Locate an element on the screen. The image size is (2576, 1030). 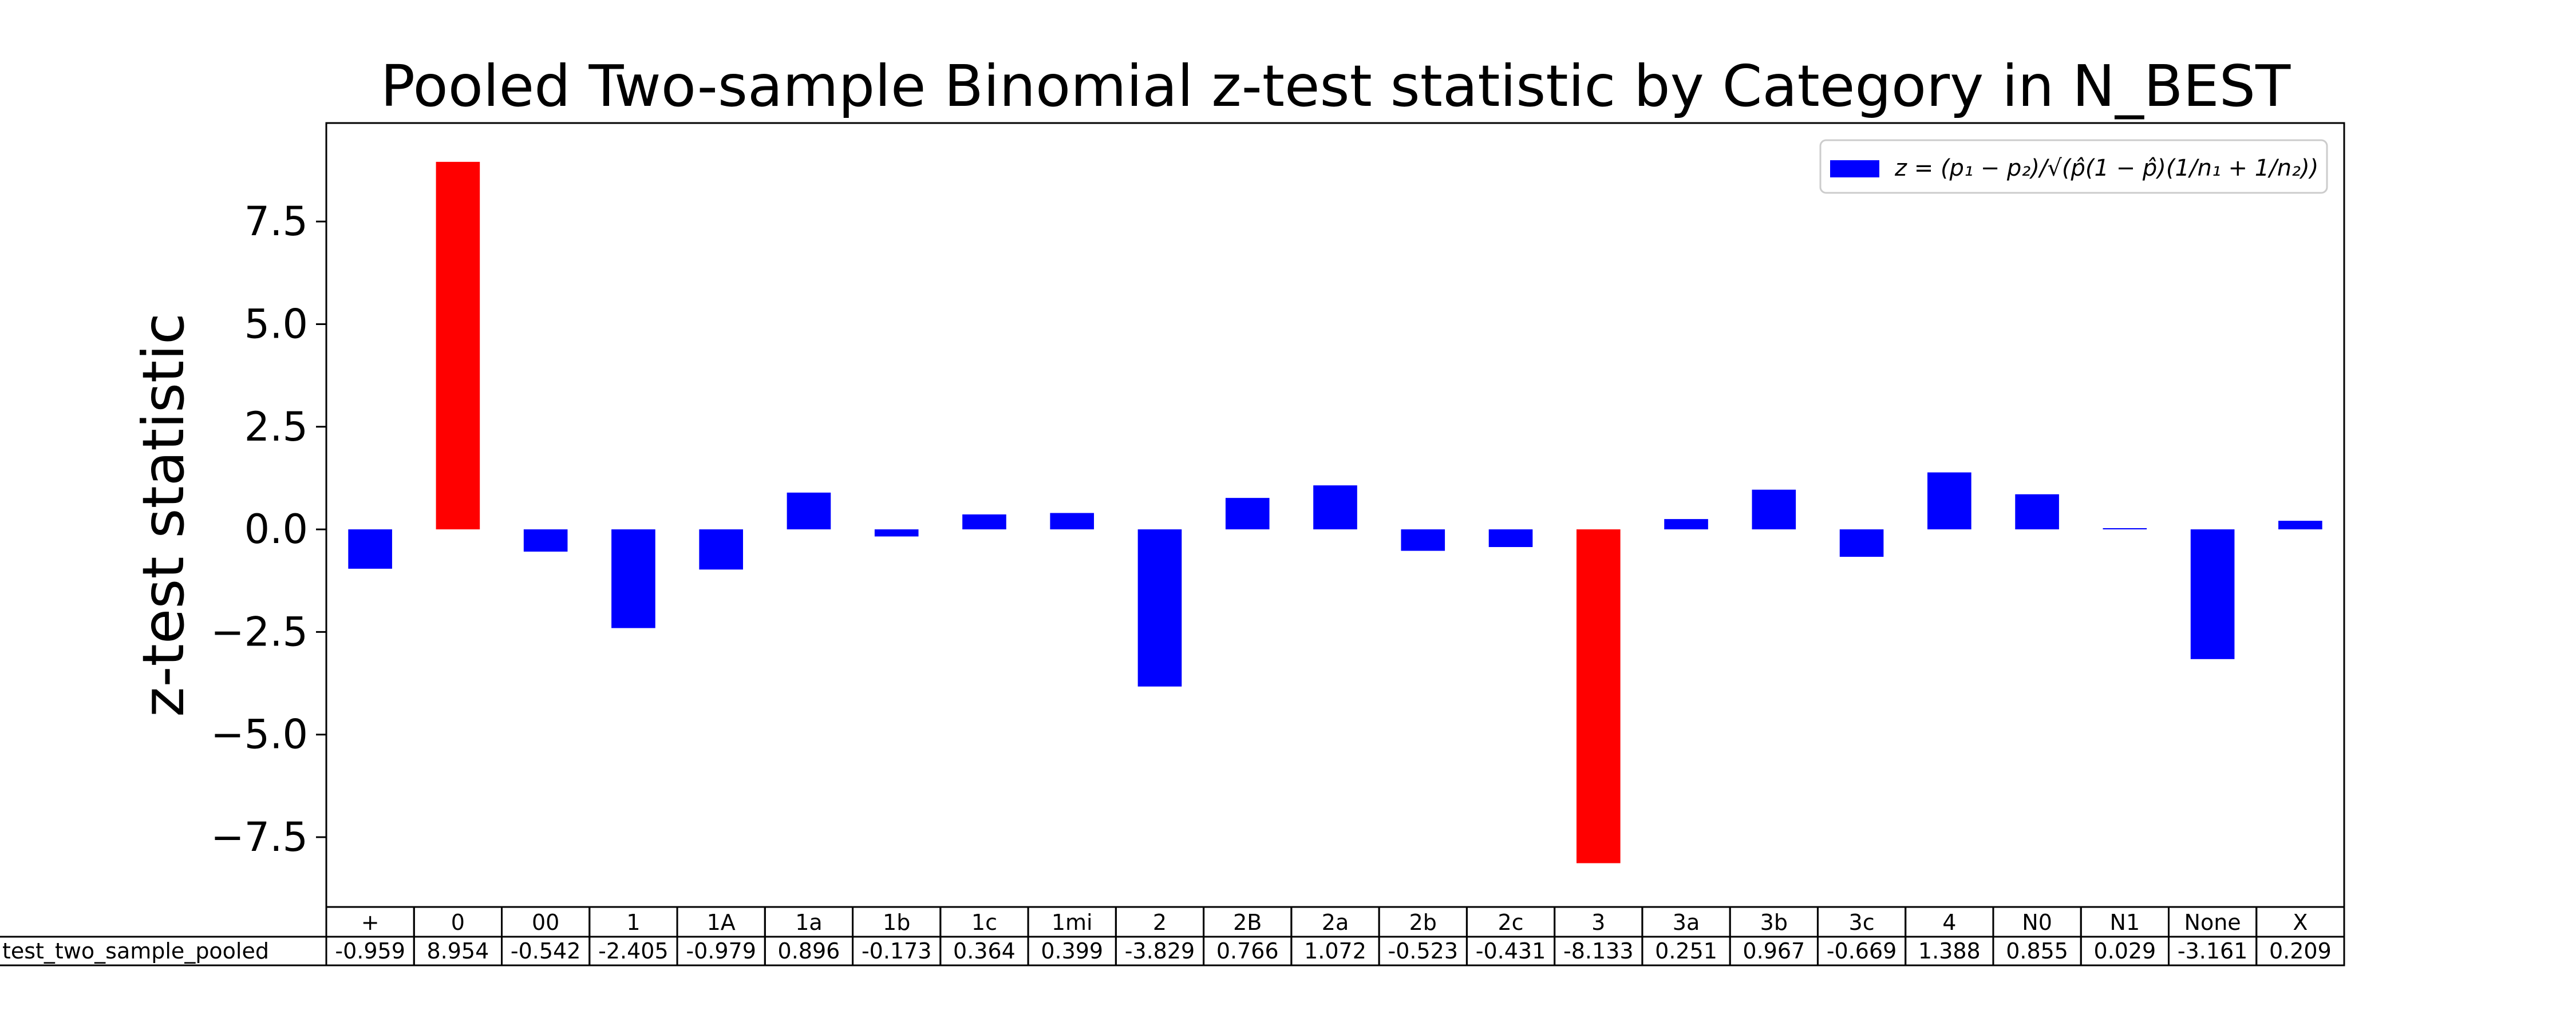
value-label: 0.896 is located at coordinates (809, 951).